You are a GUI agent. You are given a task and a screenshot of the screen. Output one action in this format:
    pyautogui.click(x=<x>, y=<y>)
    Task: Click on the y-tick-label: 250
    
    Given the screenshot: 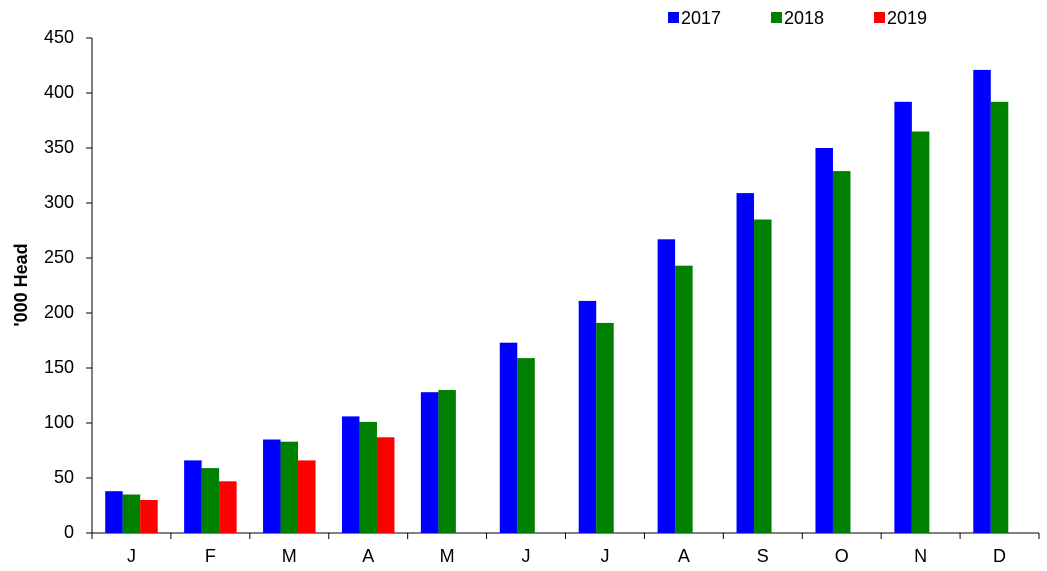 What is the action you would take?
    pyautogui.click(x=59, y=257)
    